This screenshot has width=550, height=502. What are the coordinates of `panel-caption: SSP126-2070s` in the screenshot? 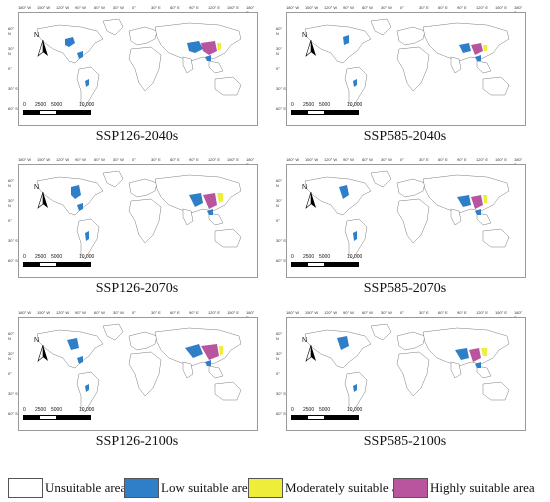 It's located at (137, 288).